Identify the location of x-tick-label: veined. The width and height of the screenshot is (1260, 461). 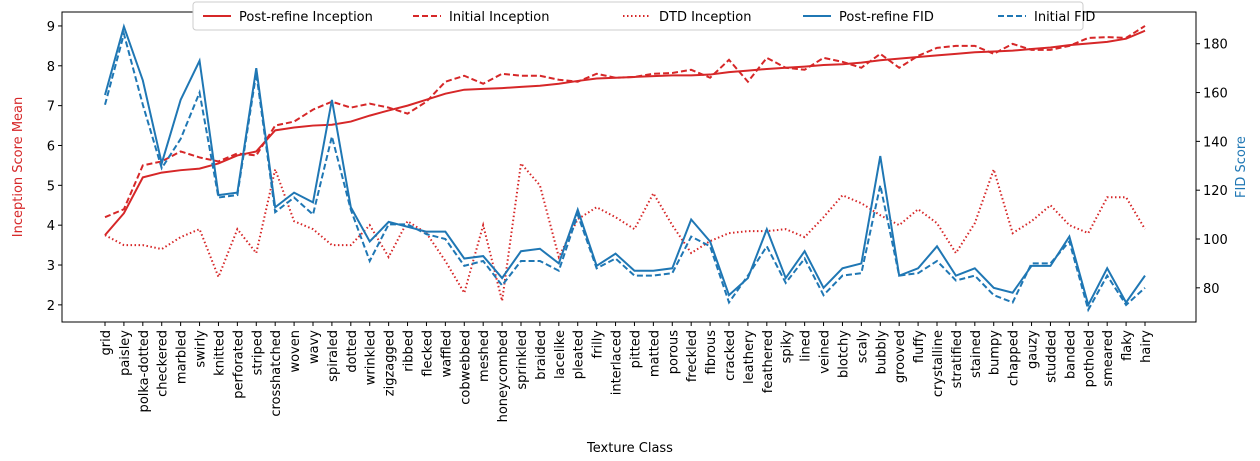
(825, 352).